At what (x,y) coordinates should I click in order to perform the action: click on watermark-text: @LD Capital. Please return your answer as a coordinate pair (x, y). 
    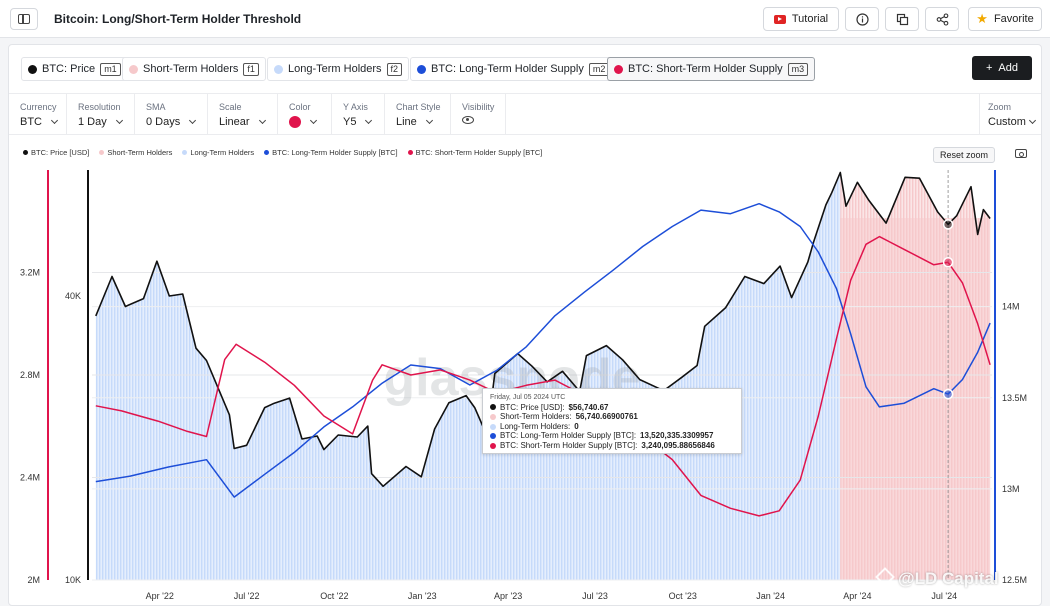
    Looking at the image, I should click on (948, 578).